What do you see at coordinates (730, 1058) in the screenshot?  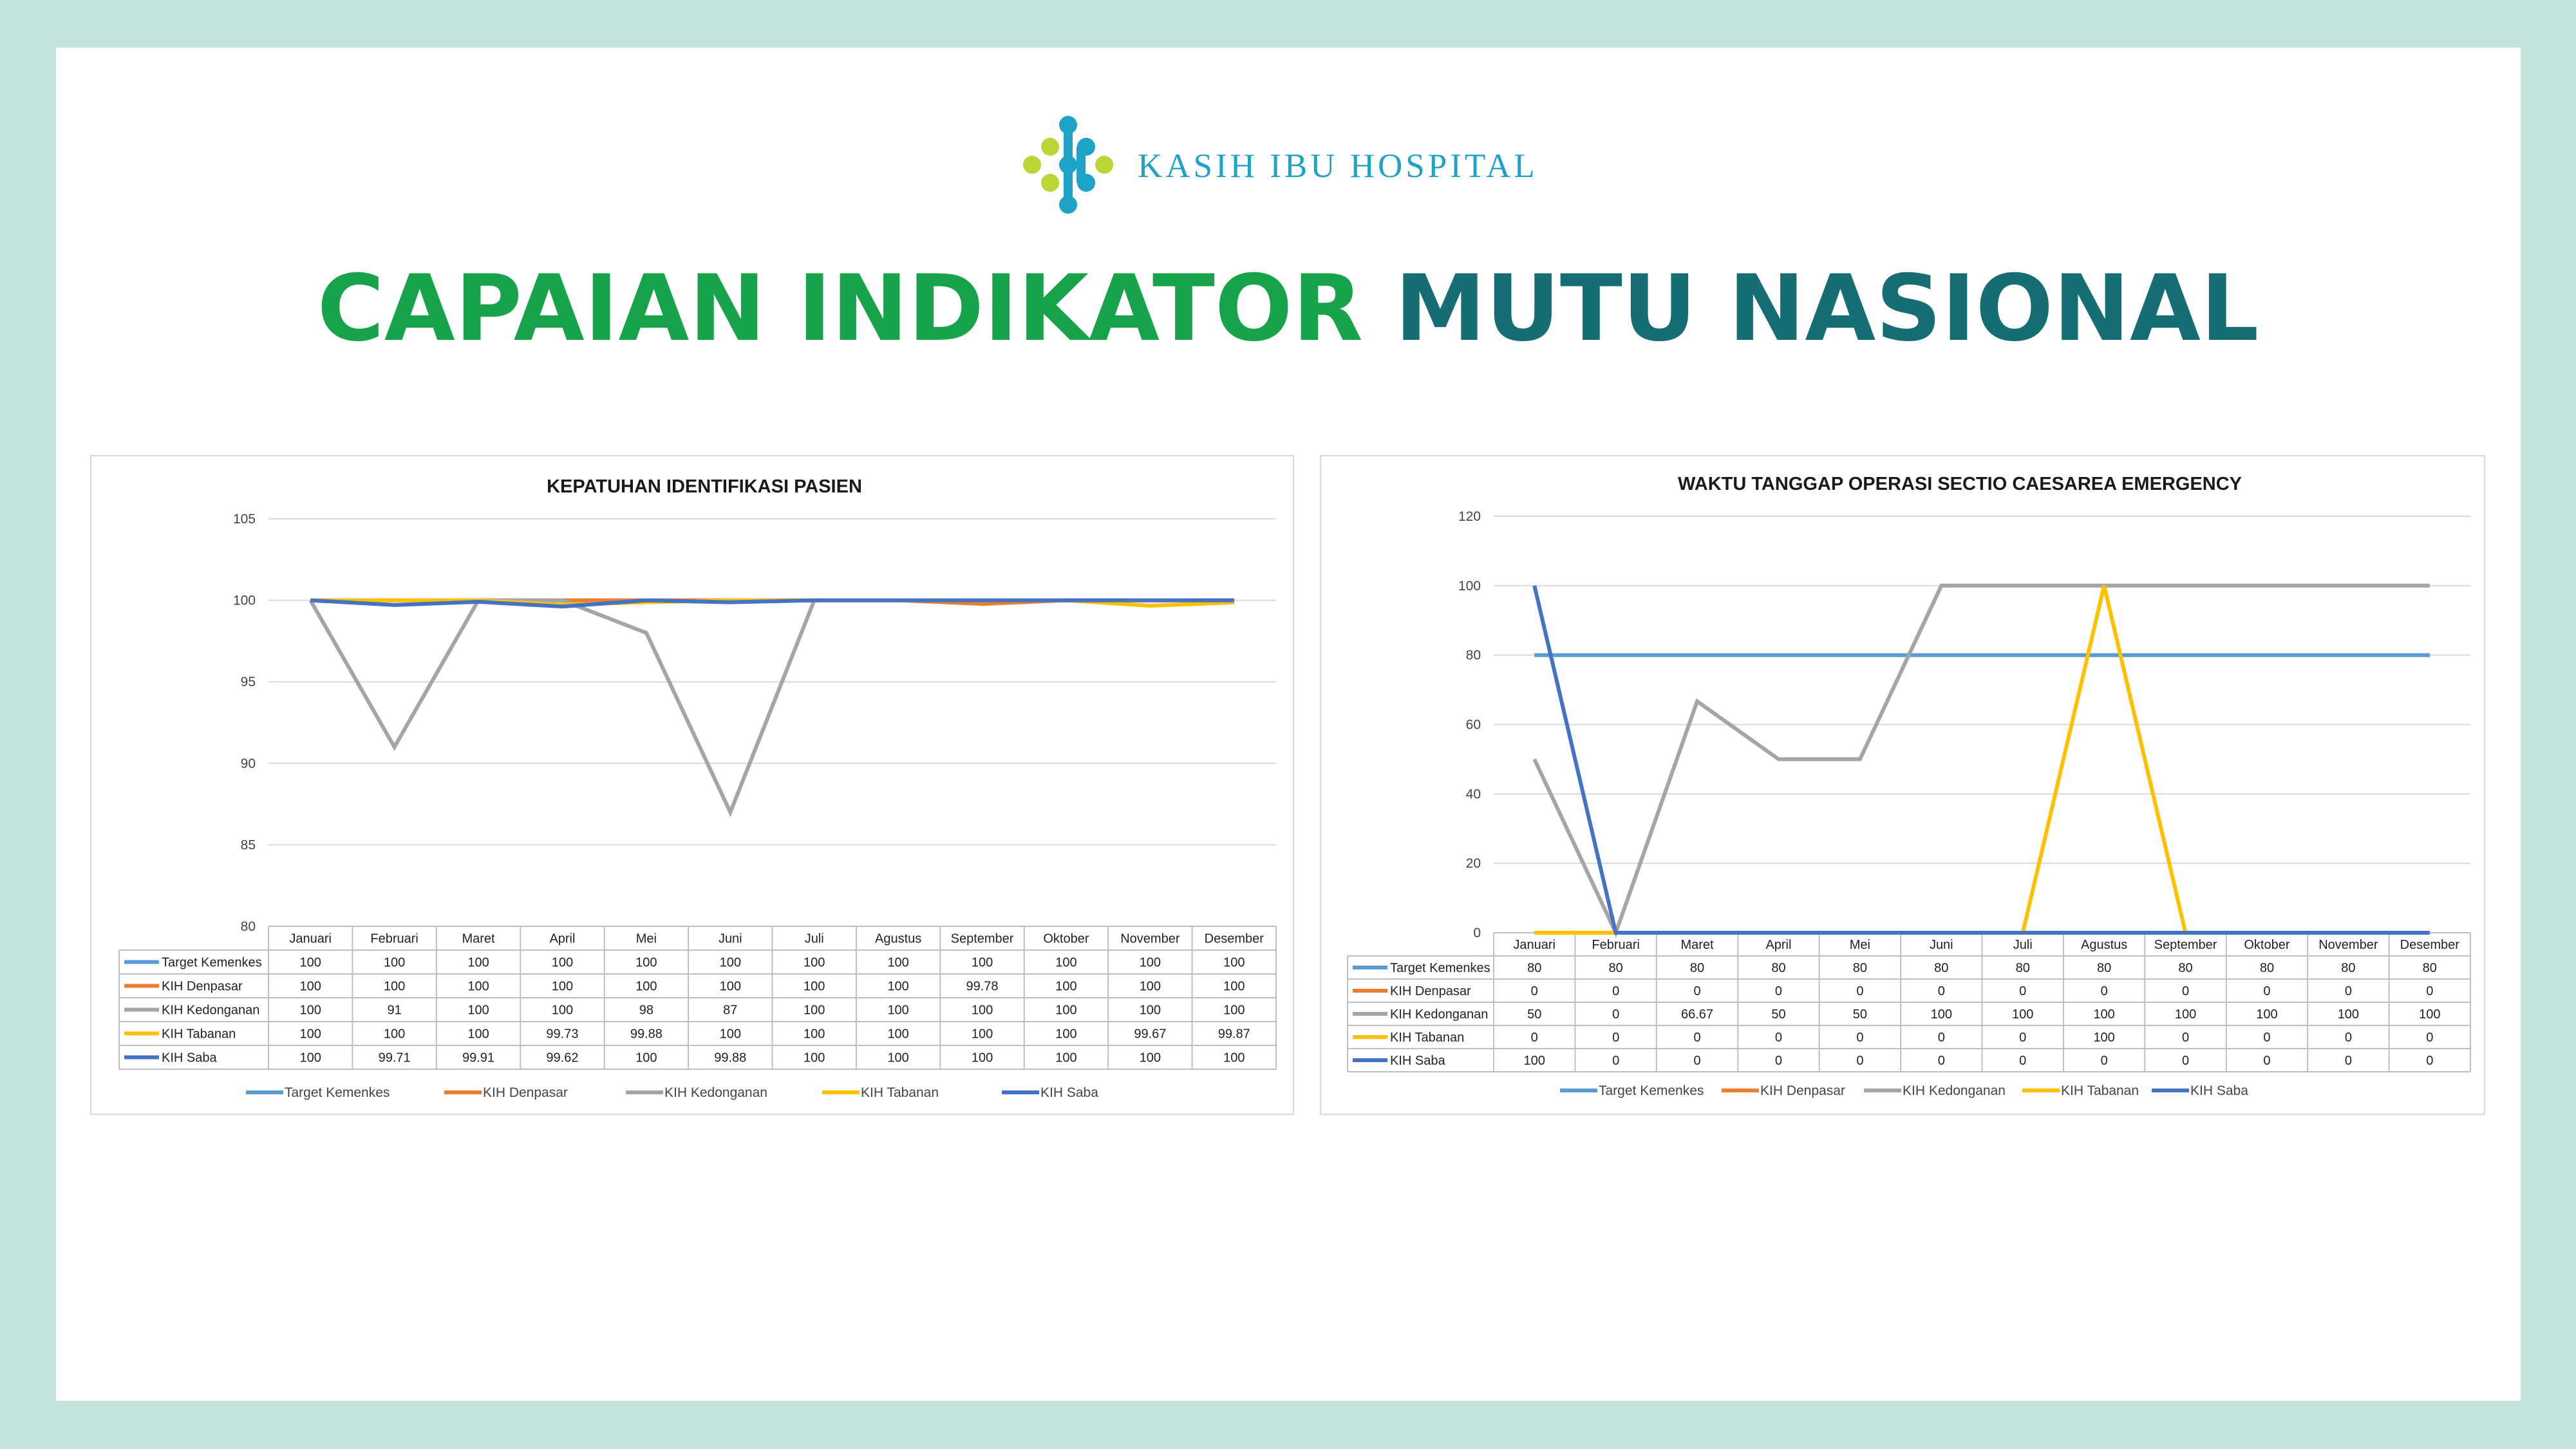 I see `left-data-label: 99.88` at bounding box center [730, 1058].